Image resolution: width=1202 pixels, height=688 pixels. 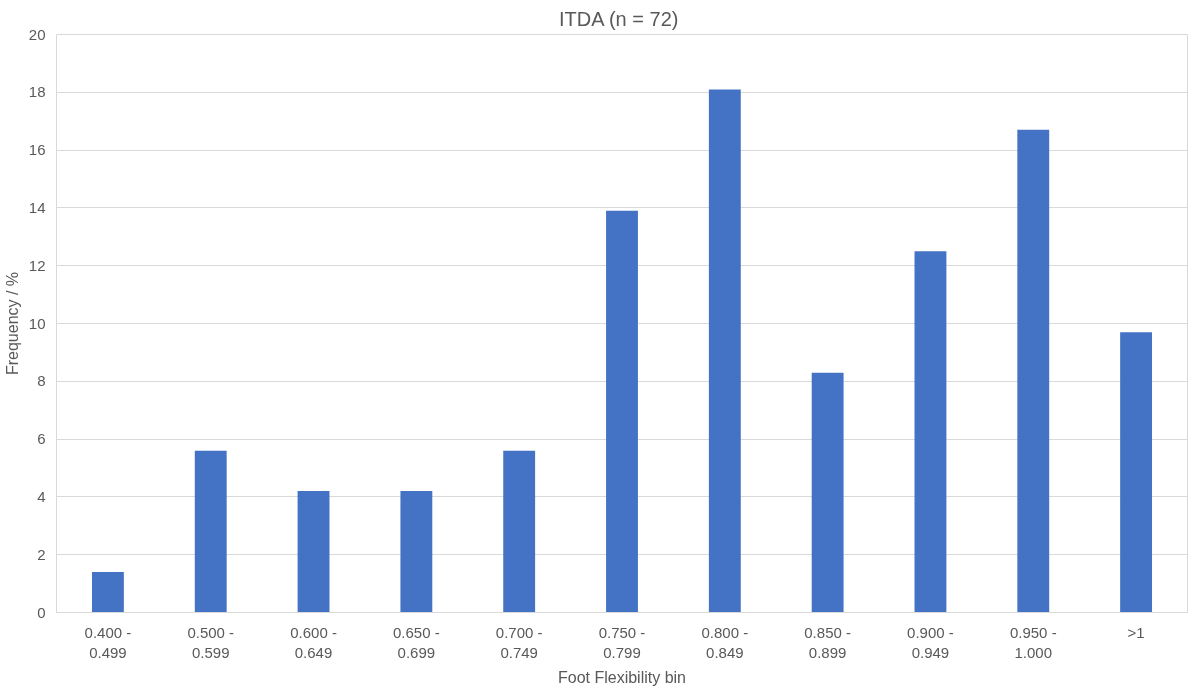 I want to click on y-tick-label: 12, so click(x=37, y=265).